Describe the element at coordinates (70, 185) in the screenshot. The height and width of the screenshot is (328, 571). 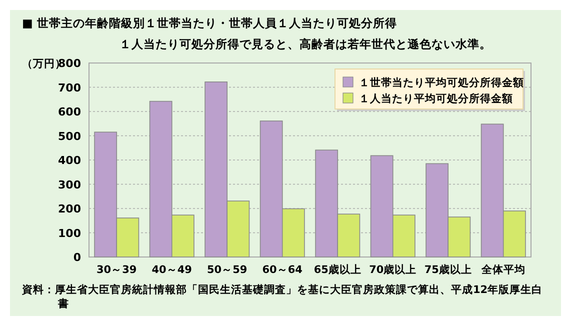
I see `y-tick-label: 300` at that location.